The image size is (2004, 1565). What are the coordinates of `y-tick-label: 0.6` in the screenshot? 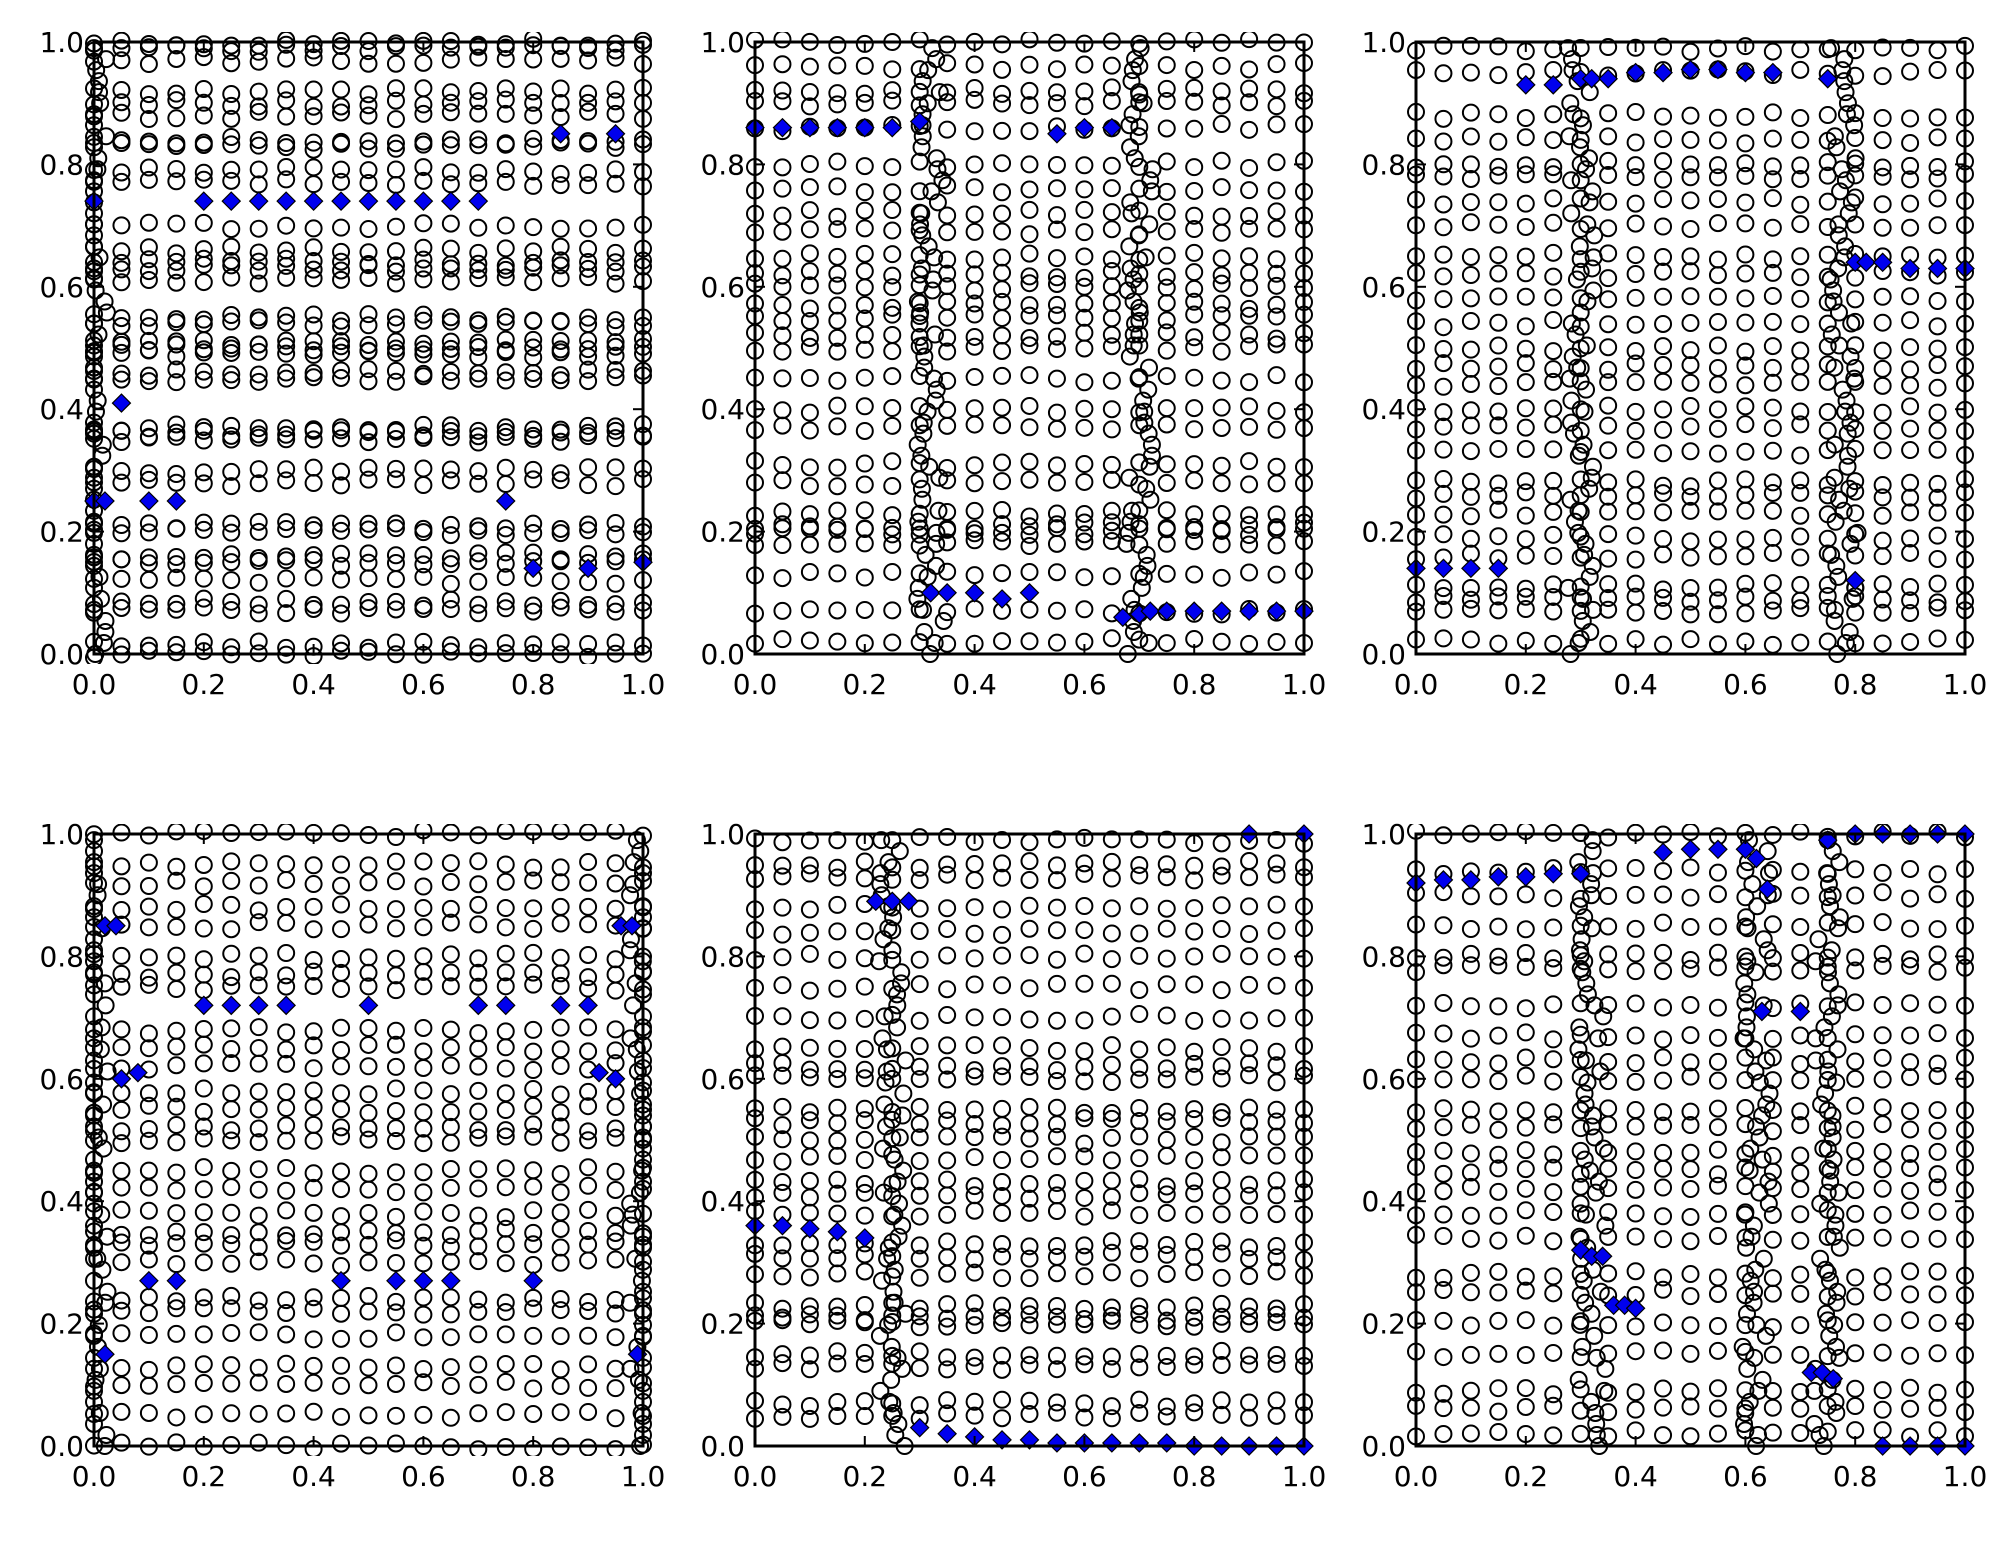 It's located at (722, 287).